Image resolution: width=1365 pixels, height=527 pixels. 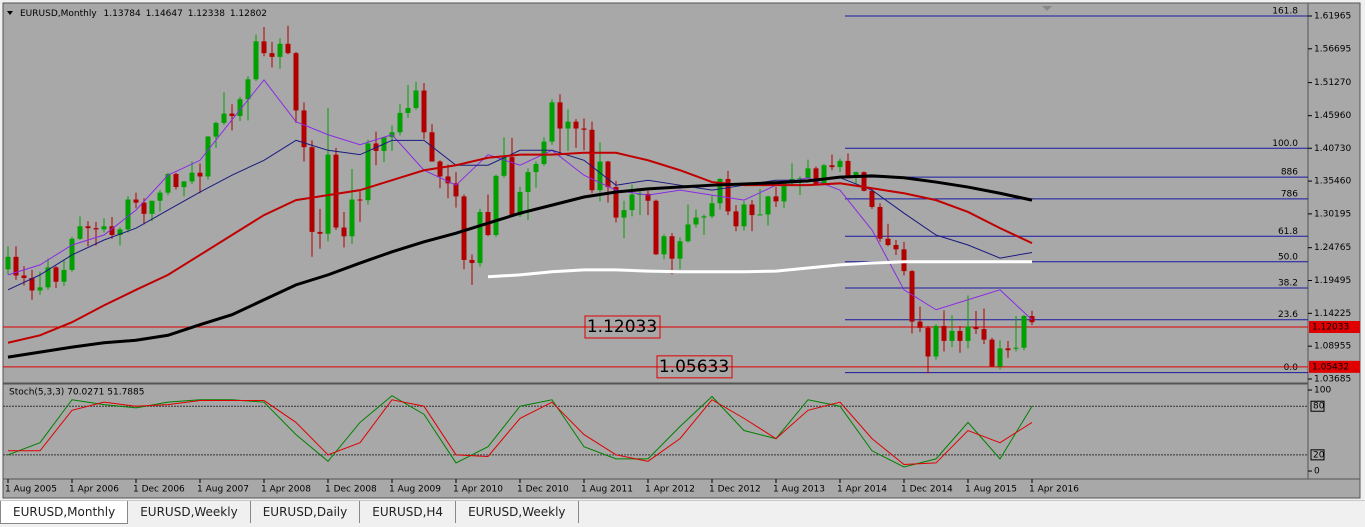 I want to click on stoch-tick-label: 0, so click(x=1317, y=472).